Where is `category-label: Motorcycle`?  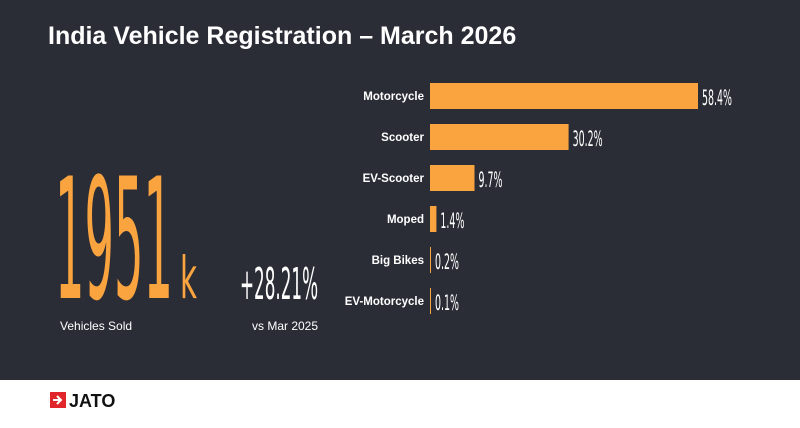
category-label: Motorcycle is located at coordinates (393, 97).